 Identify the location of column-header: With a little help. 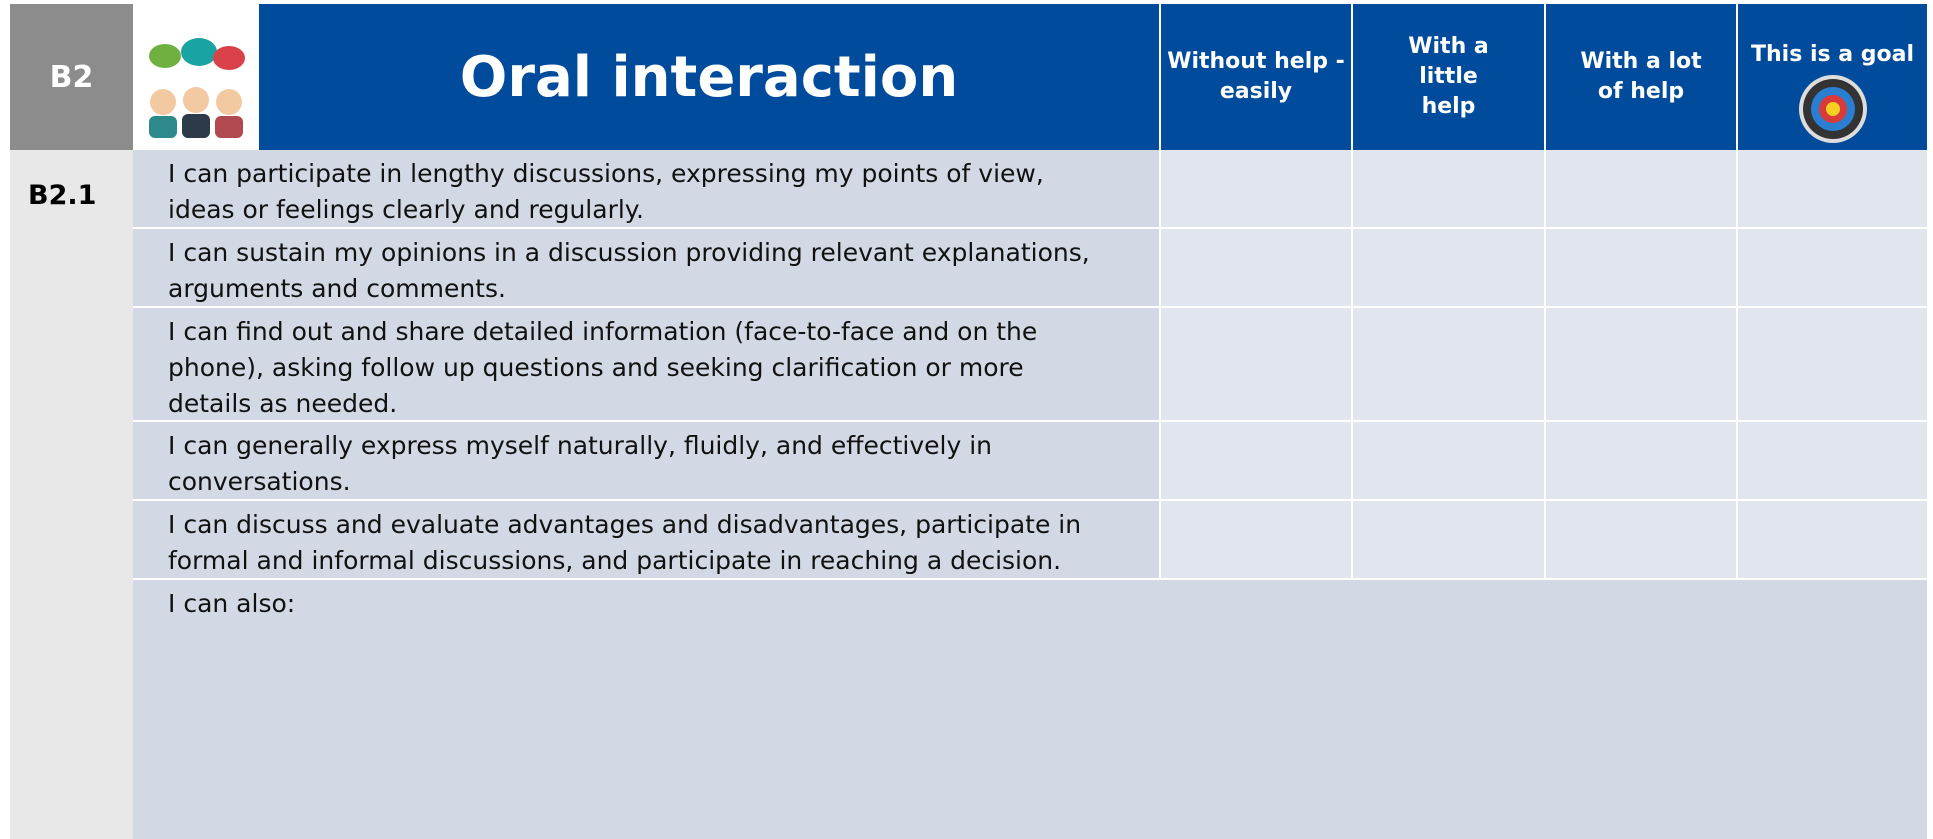
(1447, 77).